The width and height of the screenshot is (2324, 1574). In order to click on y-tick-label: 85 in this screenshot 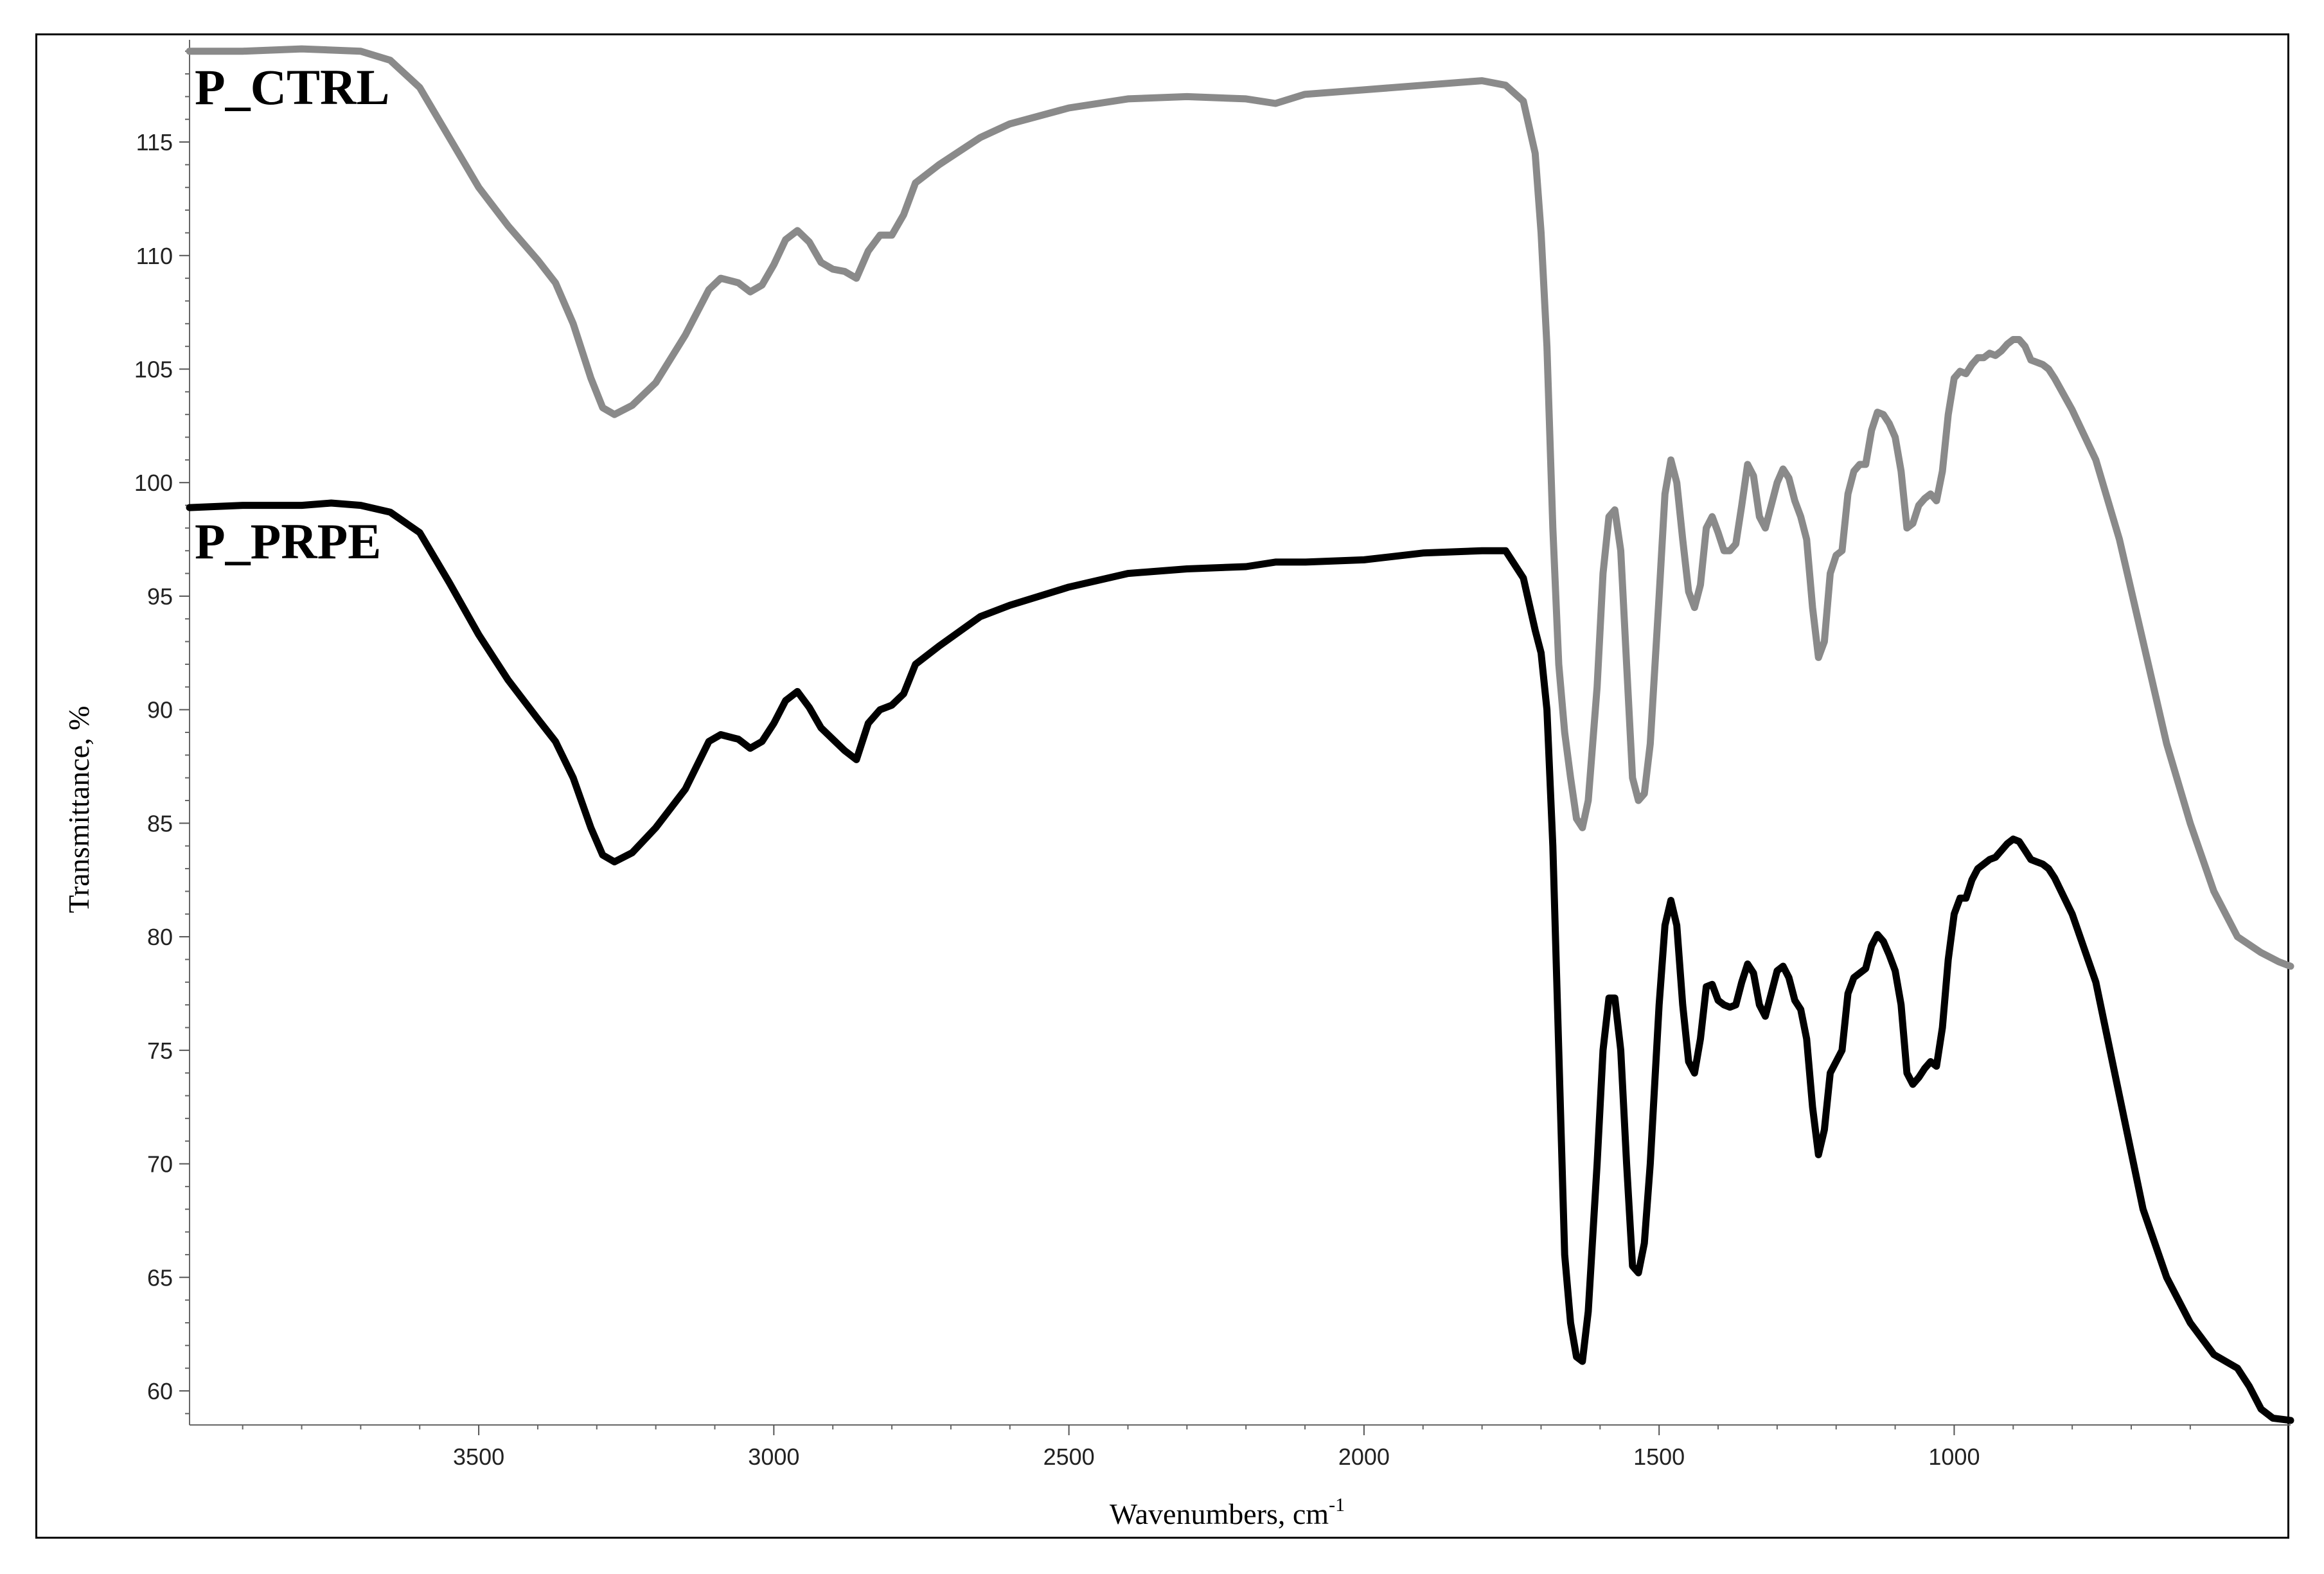, I will do `click(160, 823)`.